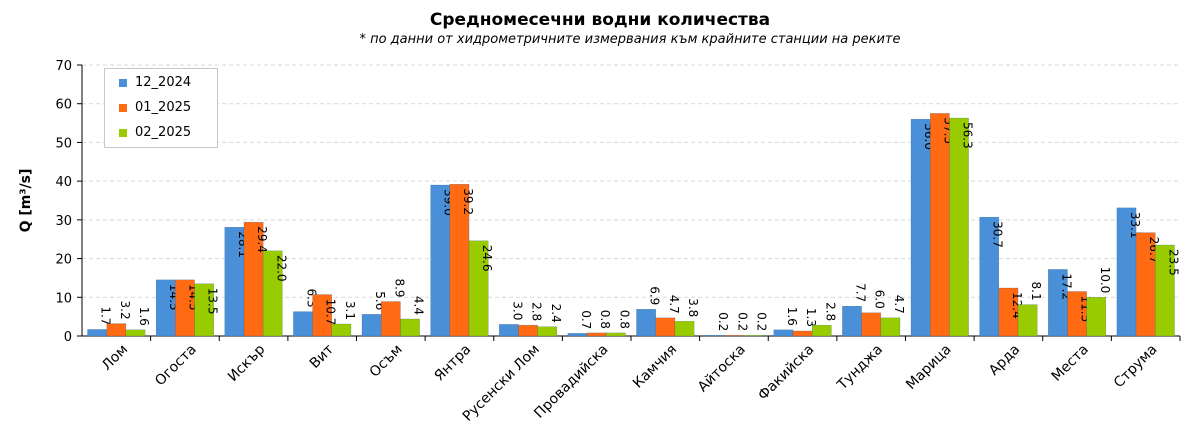  I want to click on x-tick-label: Огоста, so click(176, 366).